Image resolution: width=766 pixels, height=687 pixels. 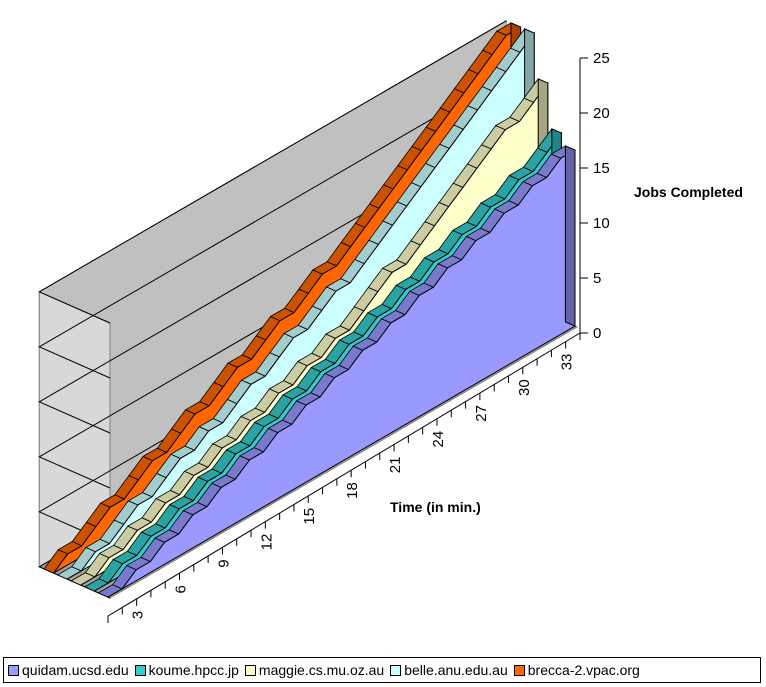 I want to click on x-tick-label: 30, so click(x=524, y=387).